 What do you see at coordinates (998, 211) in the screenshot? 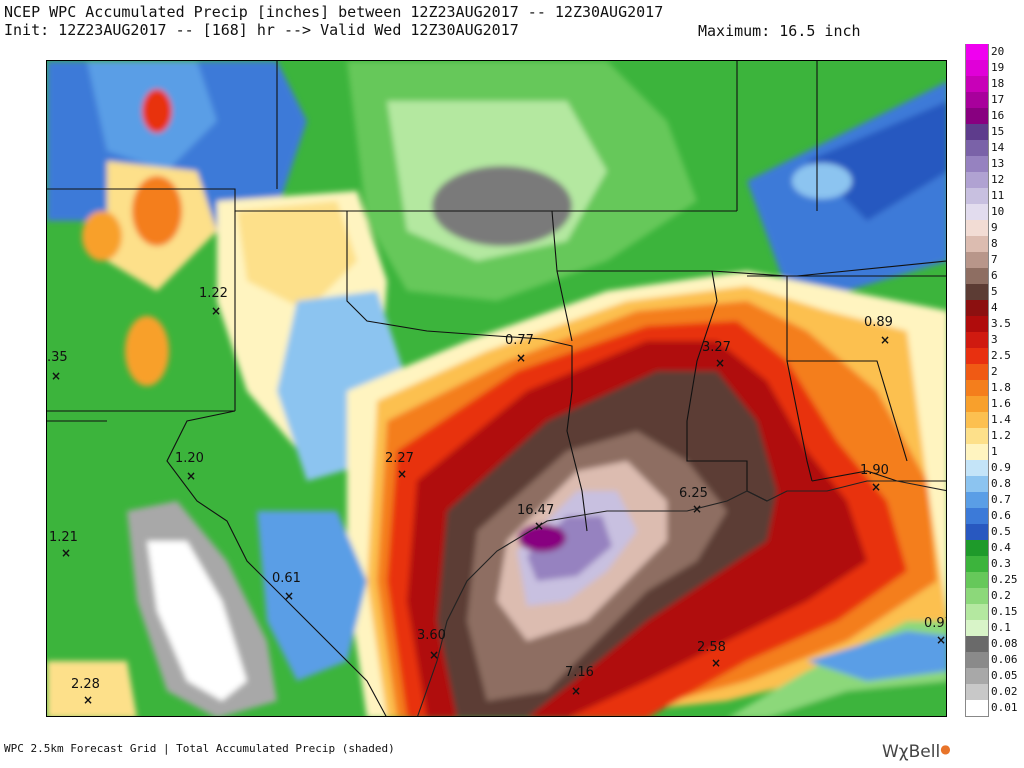
I see `legend-label: 10` at bounding box center [998, 211].